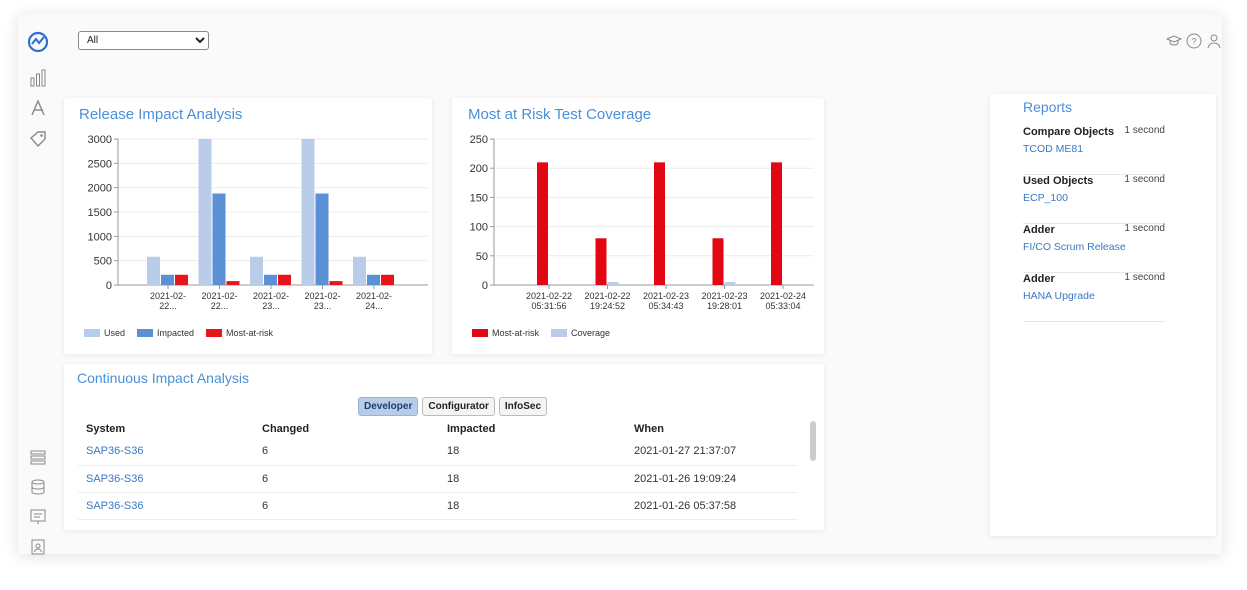  Describe the element at coordinates (38, 517) in the screenshot. I see `presentation-icon` at that location.